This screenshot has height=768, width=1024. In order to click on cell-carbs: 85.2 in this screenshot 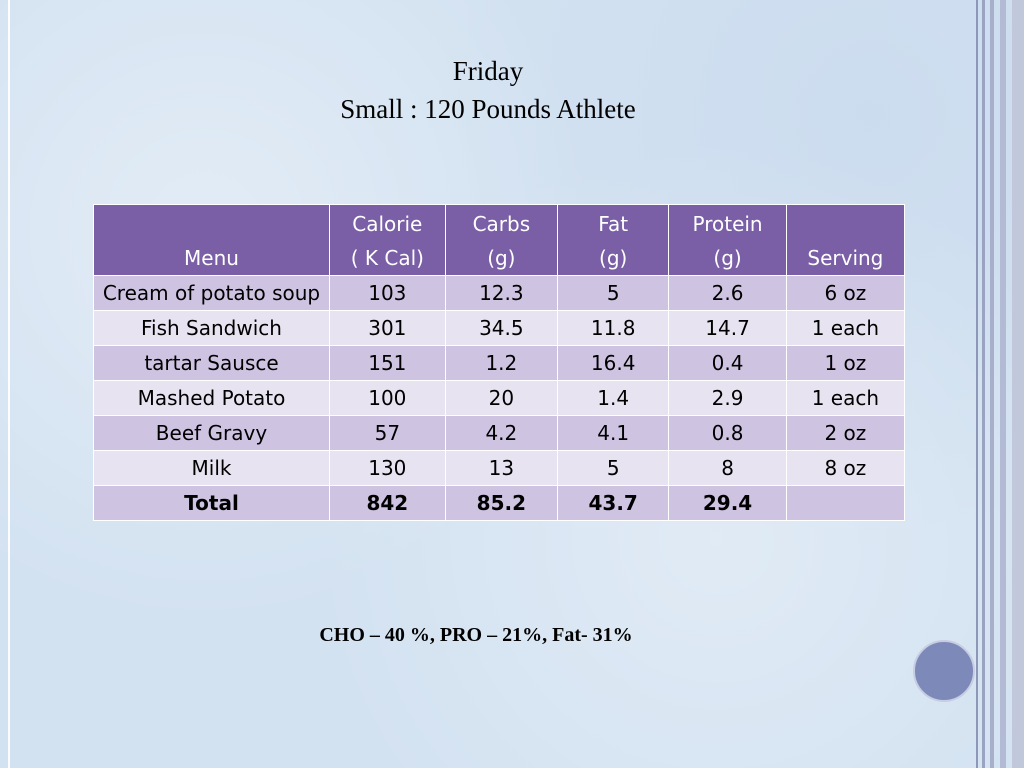, I will do `click(501, 503)`.